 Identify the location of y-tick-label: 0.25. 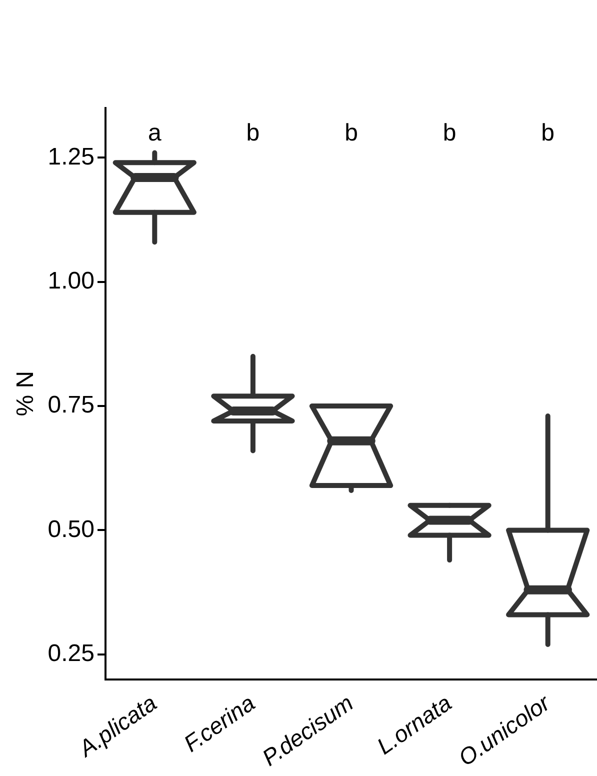
(71, 654).